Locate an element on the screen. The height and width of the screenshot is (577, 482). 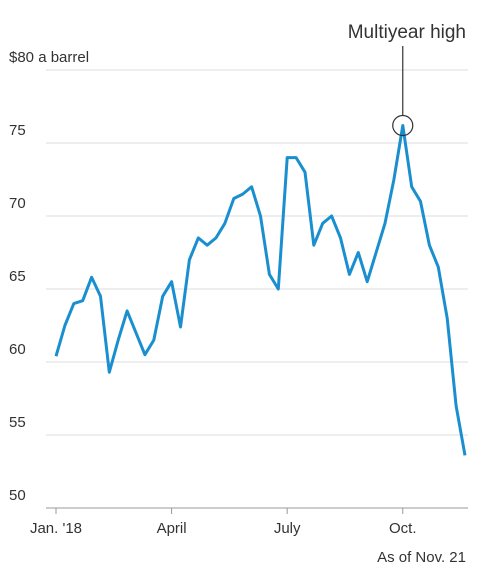
y-tick-label: 75 is located at coordinates (17, 130).